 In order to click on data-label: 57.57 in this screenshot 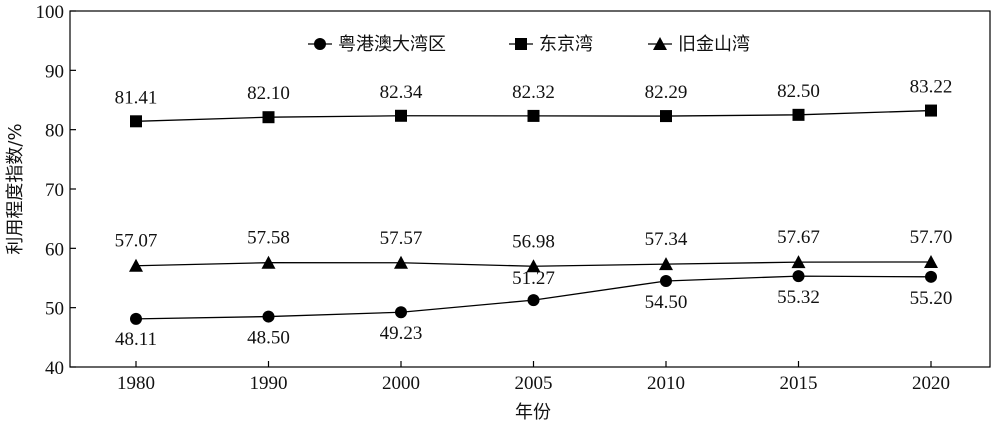, I will do `click(401, 238)`.